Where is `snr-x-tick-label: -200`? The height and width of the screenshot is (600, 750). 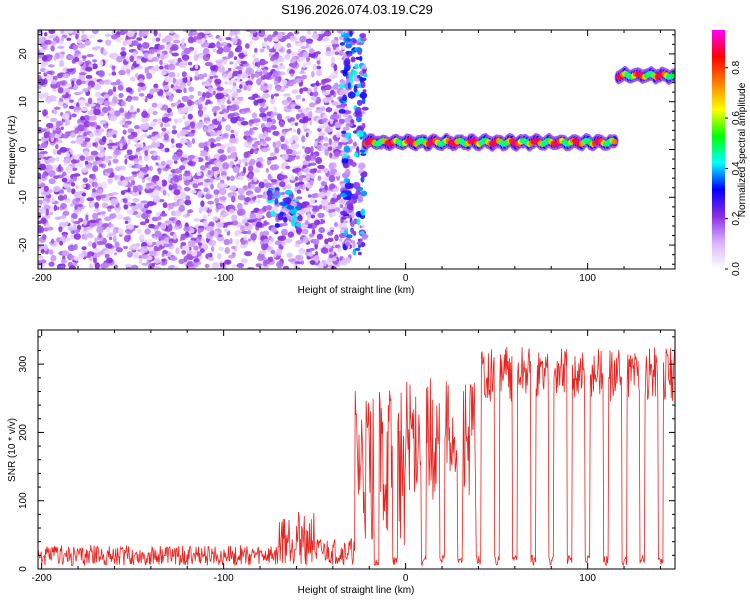
snr-x-tick-label: -200 is located at coordinates (42, 578).